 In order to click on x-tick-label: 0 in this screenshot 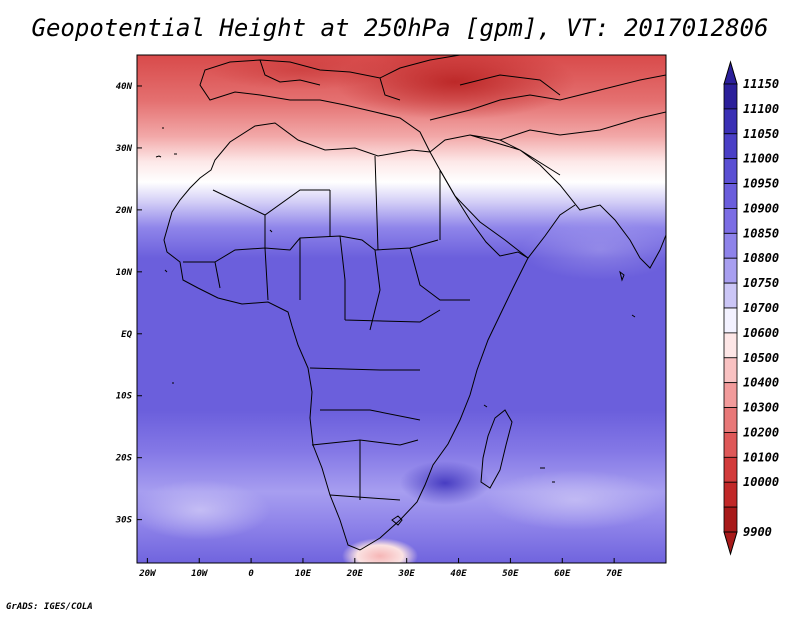, I will do `click(251, 574)`.